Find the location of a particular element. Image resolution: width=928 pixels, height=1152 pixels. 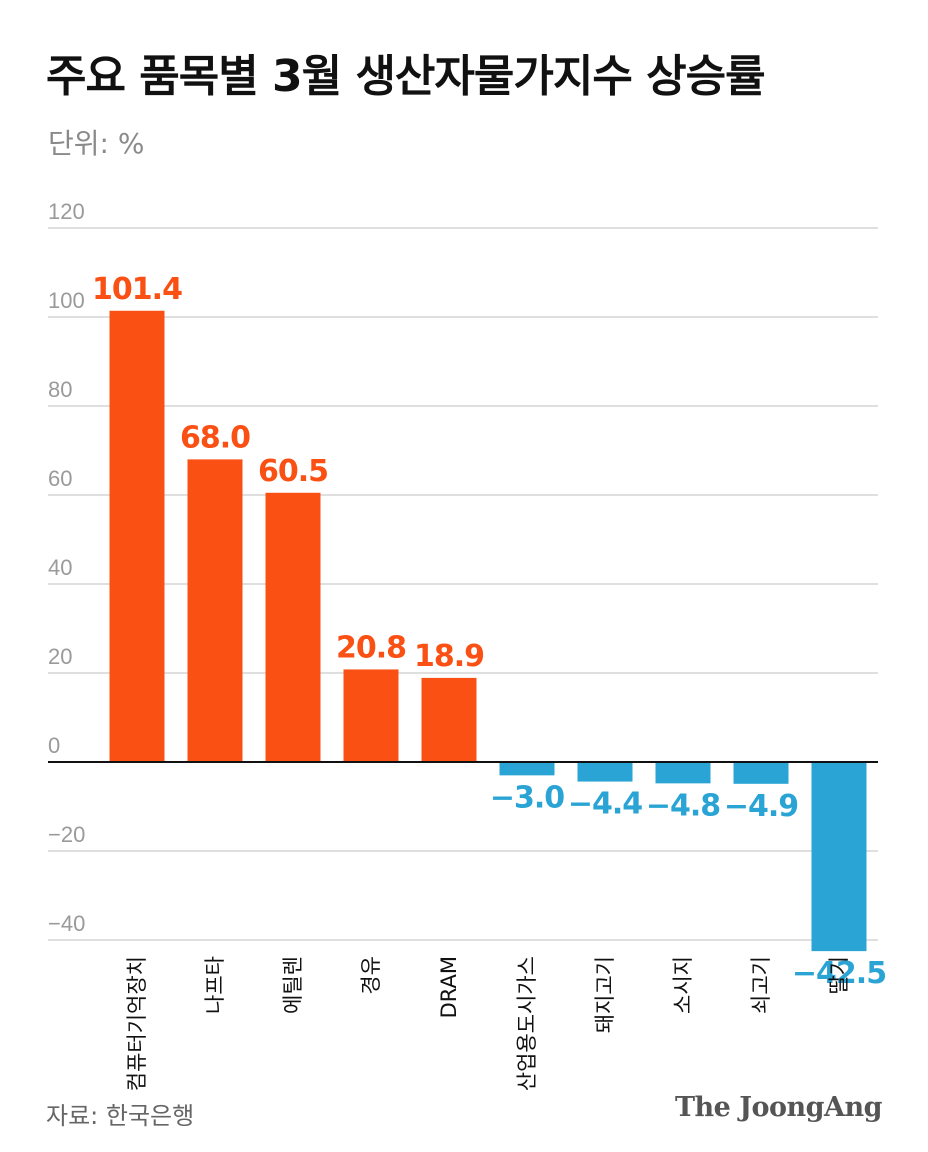

y-tick-label: −40 is located at coordinates (66, 923).